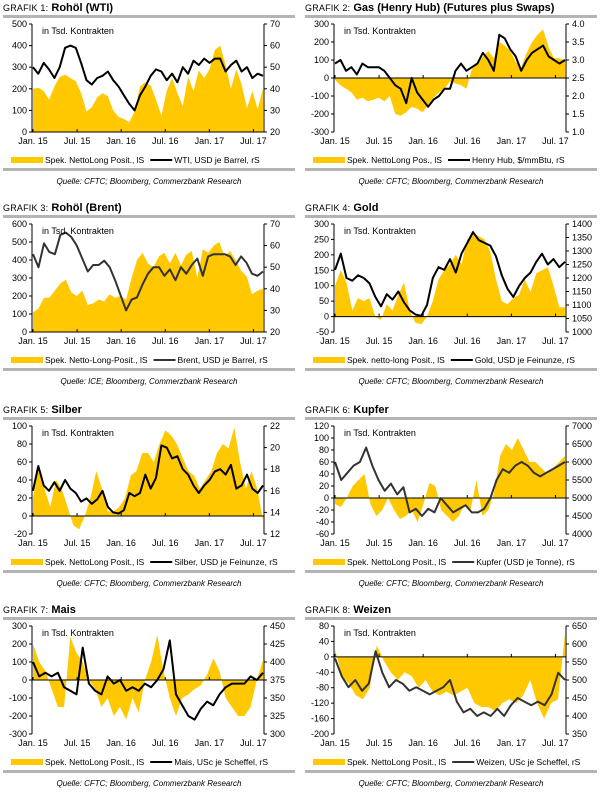 Image resolution: width=601 pixels, height=806 pixels. Describe the element at coordinates (217, 160) in the screenshot. I see `legend-label-line: WTI, USD je Barrel, rS` at that location.